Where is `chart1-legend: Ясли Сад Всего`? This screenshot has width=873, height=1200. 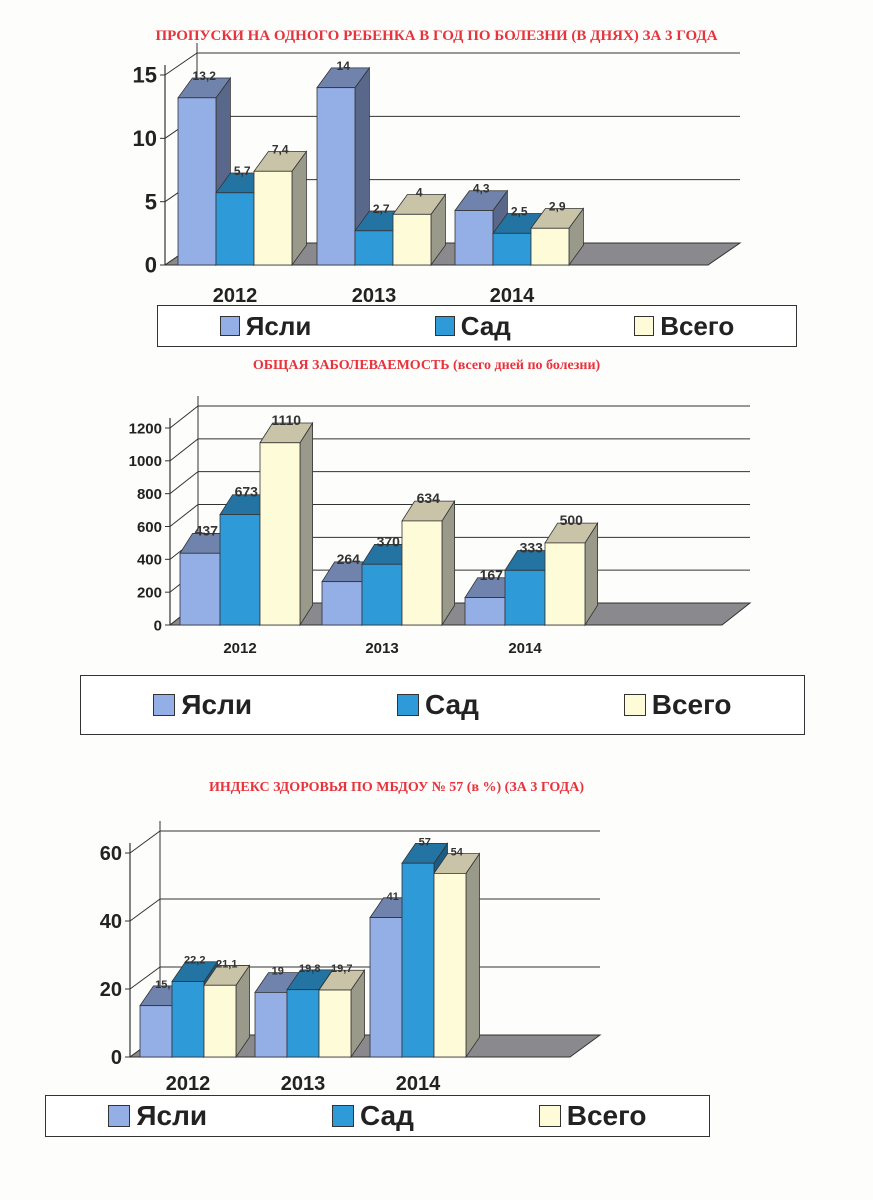 chart1-legend: Ясли Сад Всего is located at coordinates (477, 326).